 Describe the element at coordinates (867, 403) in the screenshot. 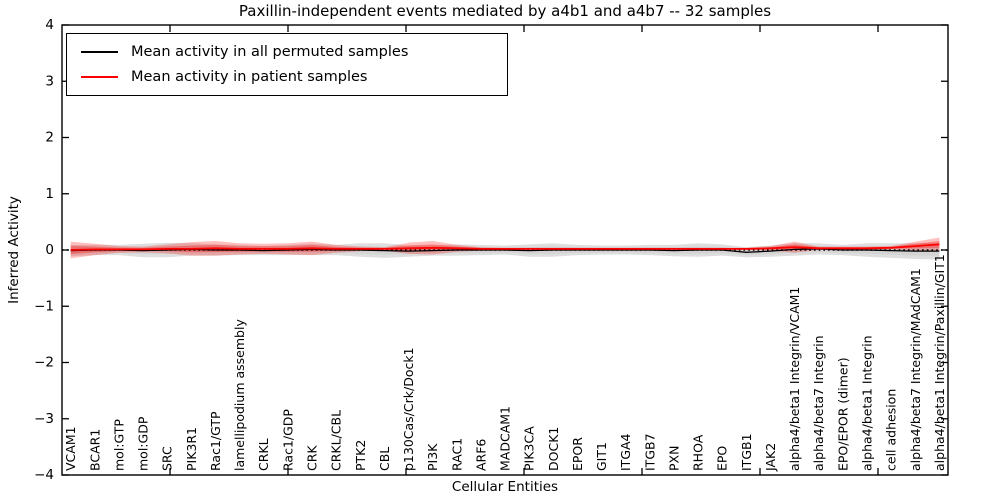

I see `x-tick-label: alpha4/beta1 Integrin` at that location.